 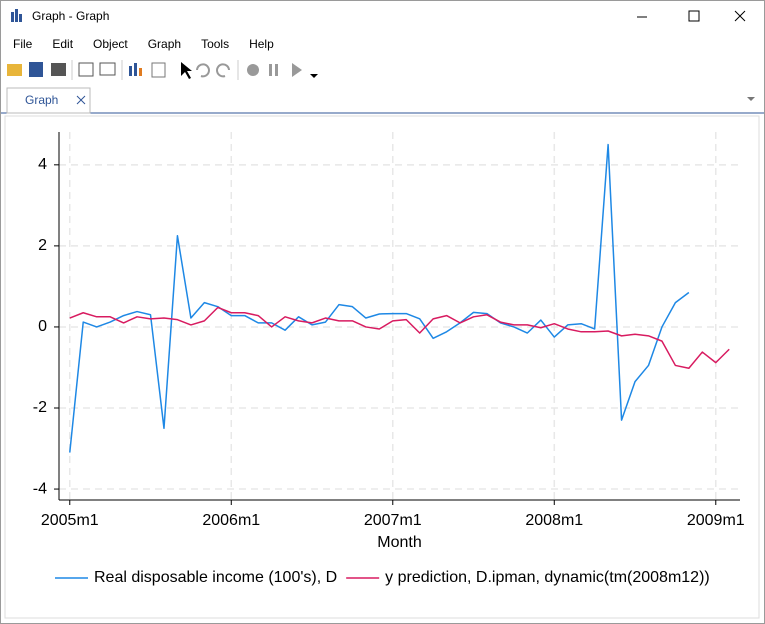 What do you see at coordinates (42, 164) in the screenshot?
I see `y-tick-label: 4` at bounding box center [42, 164].